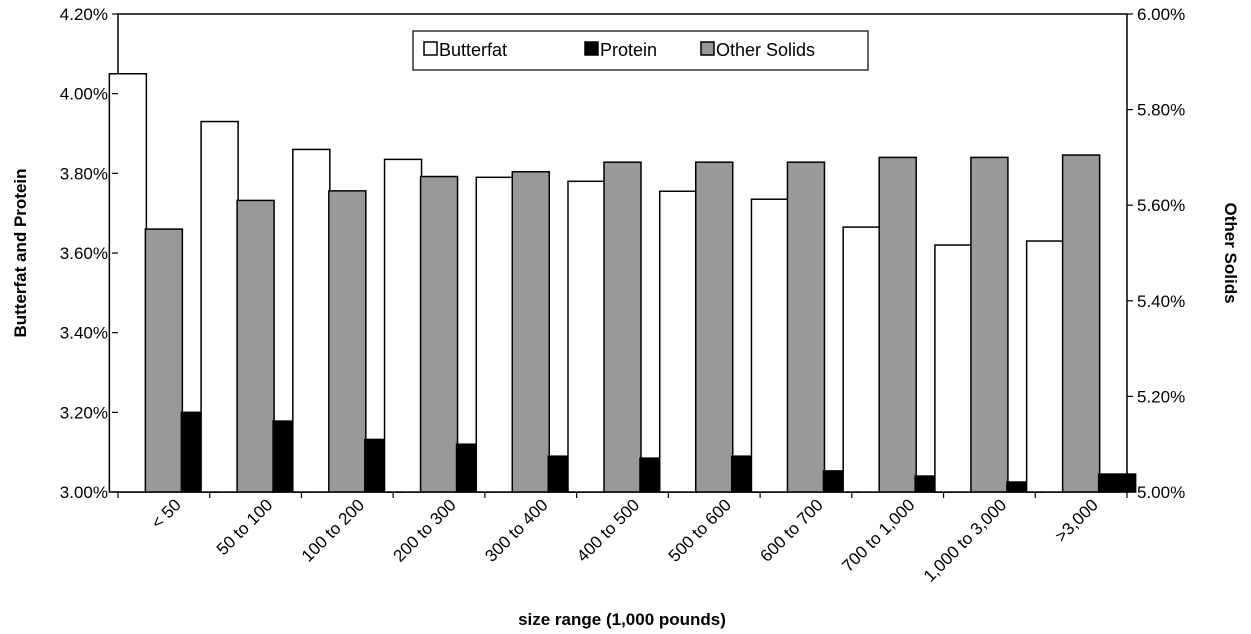 The width and height of the screenshot is (1251, 634). I want to click on left-axis-title: Butterfat and Protein, so click(20, 252).